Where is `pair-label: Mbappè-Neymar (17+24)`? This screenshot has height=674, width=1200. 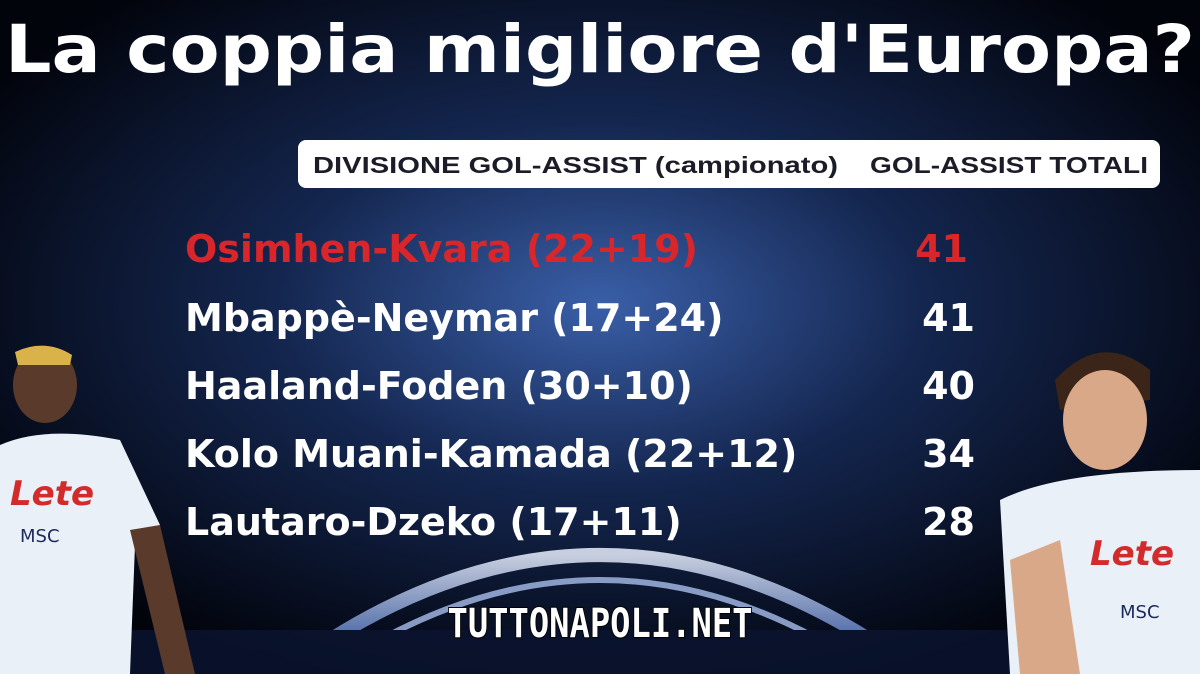 pair-label: Mbappè-Neymar (17+24) is located at coordinates (454, 318).